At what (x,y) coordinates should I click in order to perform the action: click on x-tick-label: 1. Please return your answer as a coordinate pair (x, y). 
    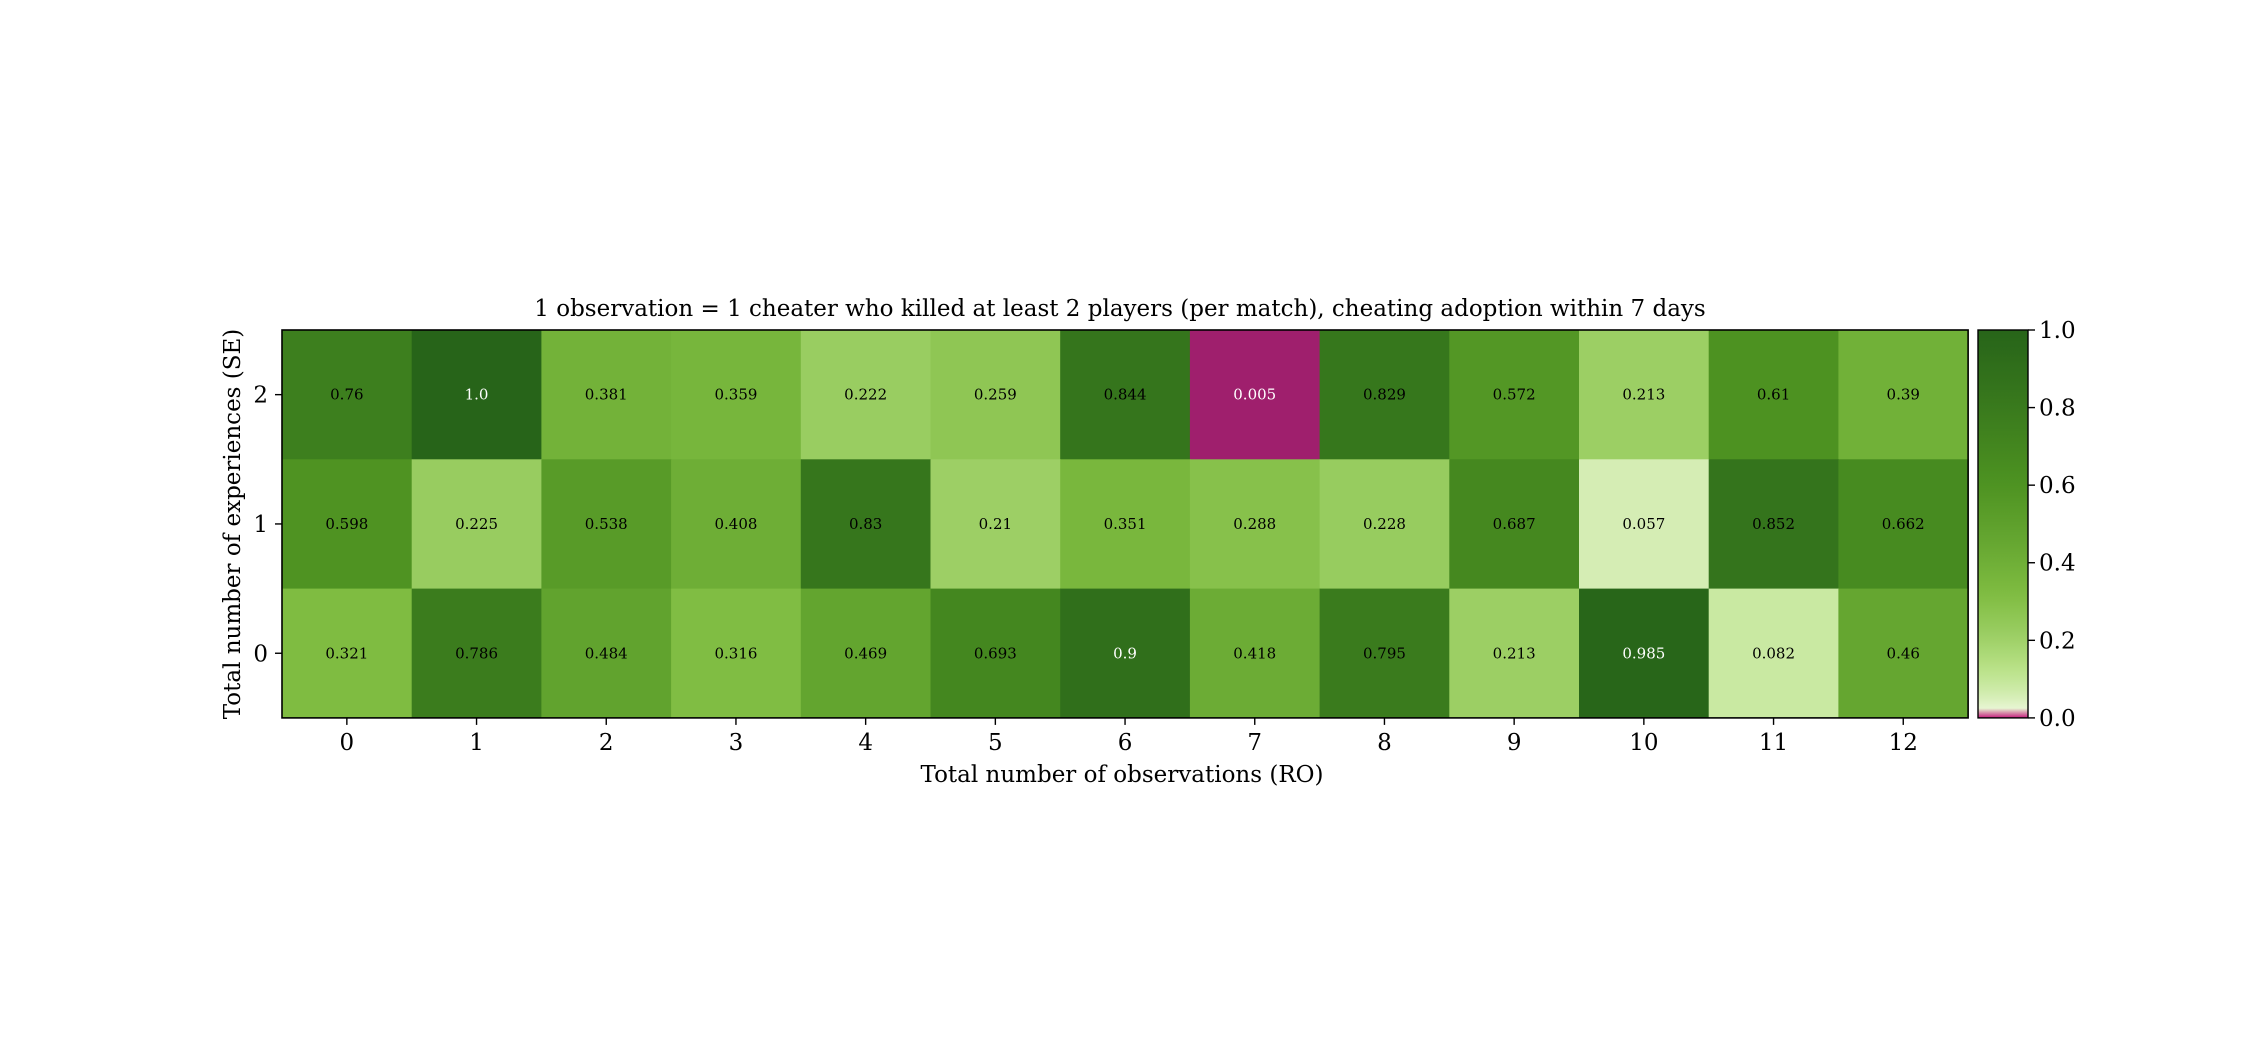
    Looking at the image, I should click on (476, 743).